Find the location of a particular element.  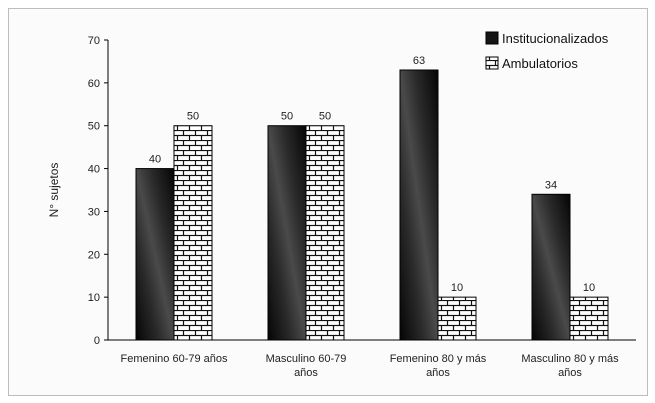

y-tick-label: 0 is located at coordinates (97, 341).